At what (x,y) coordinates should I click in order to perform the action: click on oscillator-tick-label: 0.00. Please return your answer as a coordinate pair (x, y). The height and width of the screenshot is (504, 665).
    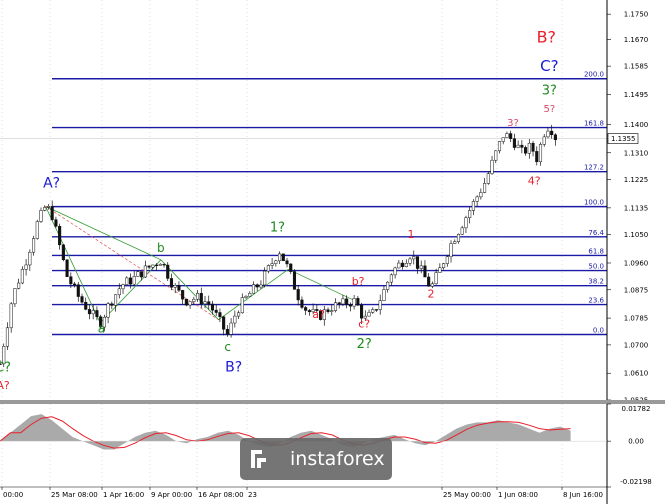
    Looking at the image, I should click on (636, 442).